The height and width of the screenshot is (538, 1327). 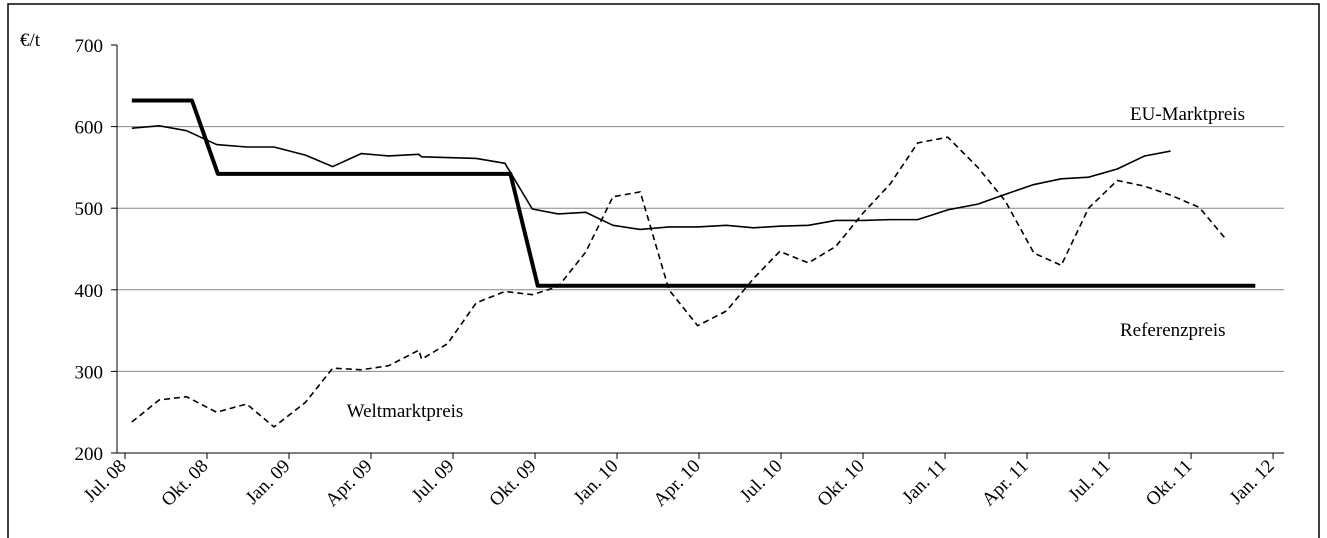 What do you see at coordinates (924, 482) in the screenshot?
I see `x-tick-label: Jan. 11` at bounding box center [924, 482].